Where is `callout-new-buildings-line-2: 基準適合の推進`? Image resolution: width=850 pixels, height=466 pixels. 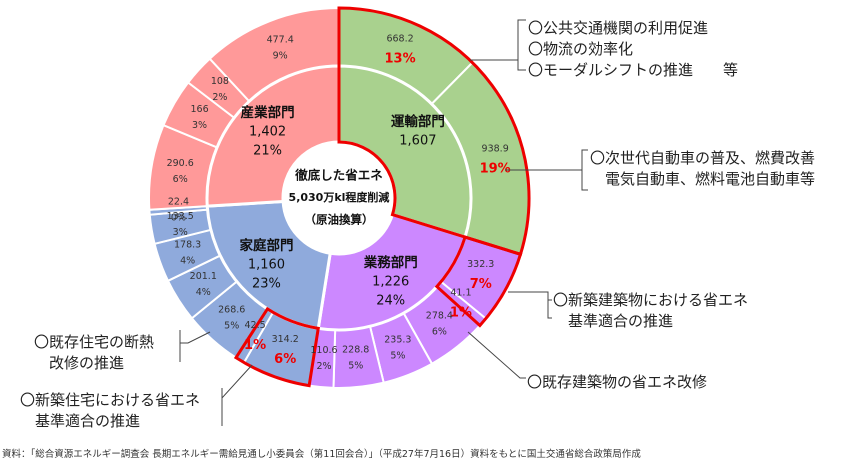
callout-new-buildings-line-2: 基準適合の推進 is located at coordinates (613, 321).